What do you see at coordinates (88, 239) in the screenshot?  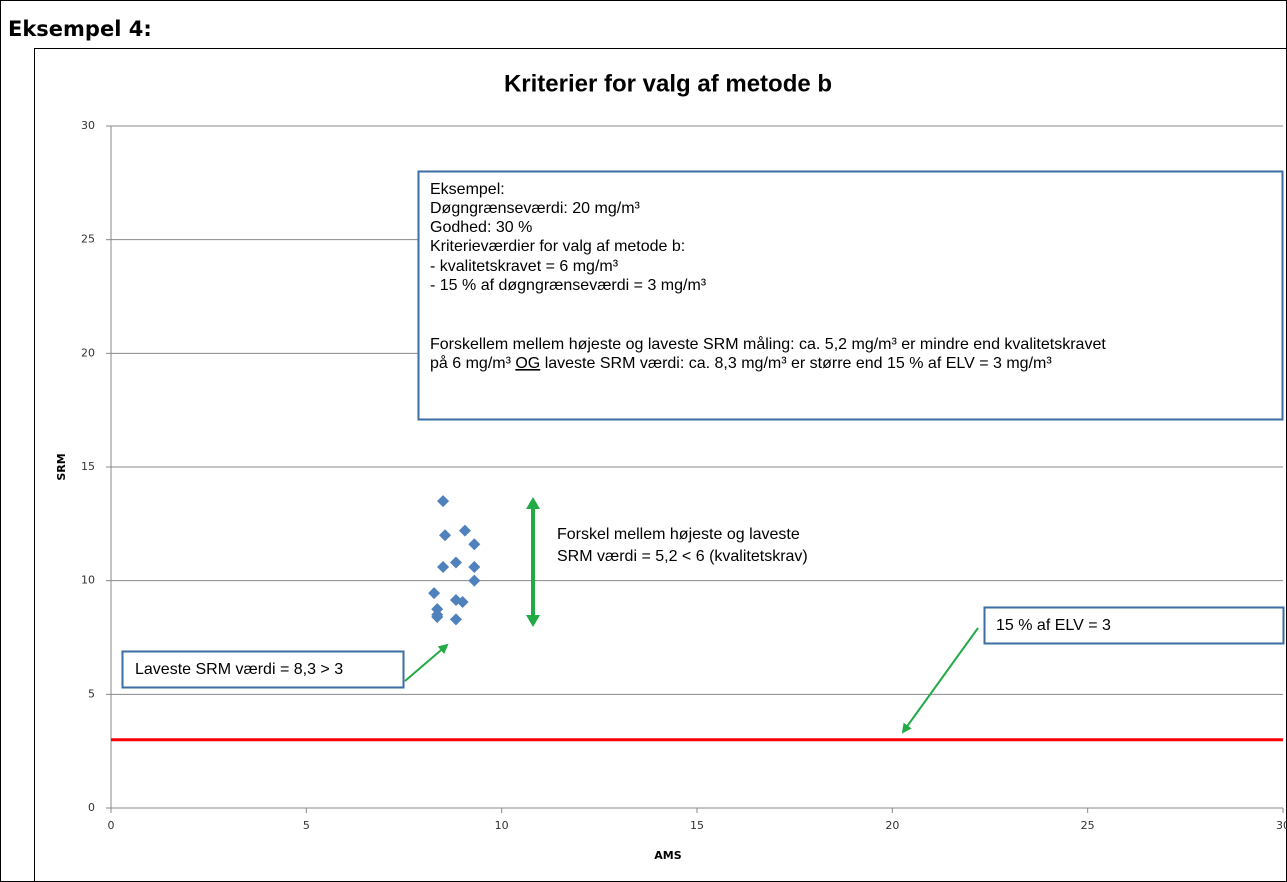 I see `y-tick-label: 25` at bounding box center [88, 239].